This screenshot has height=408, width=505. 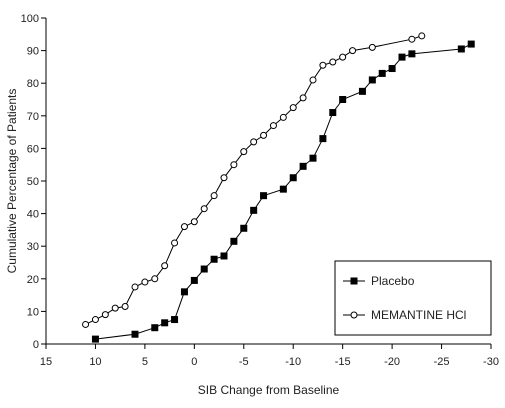 What do you see at coordinates (442, 362) in the screenshot?
I see `x-tick-label: -25` at bounding box center [442, 362].